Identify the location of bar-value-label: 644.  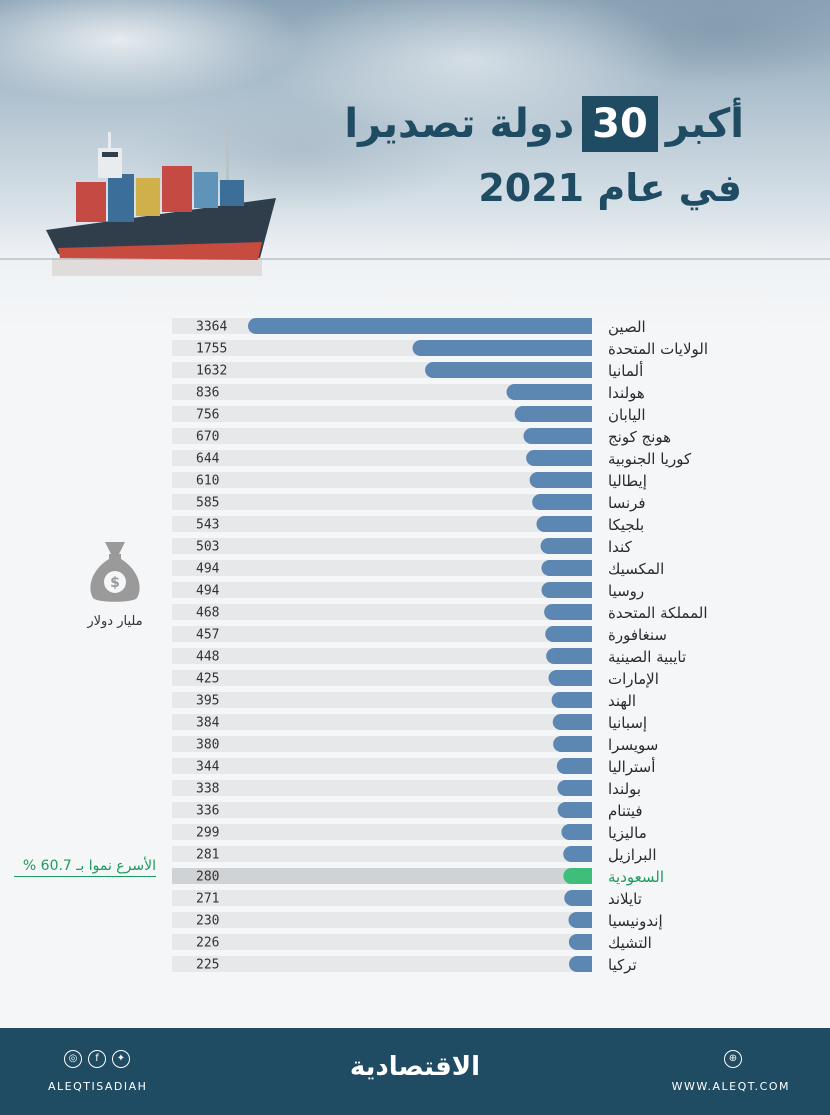
(208, 459).